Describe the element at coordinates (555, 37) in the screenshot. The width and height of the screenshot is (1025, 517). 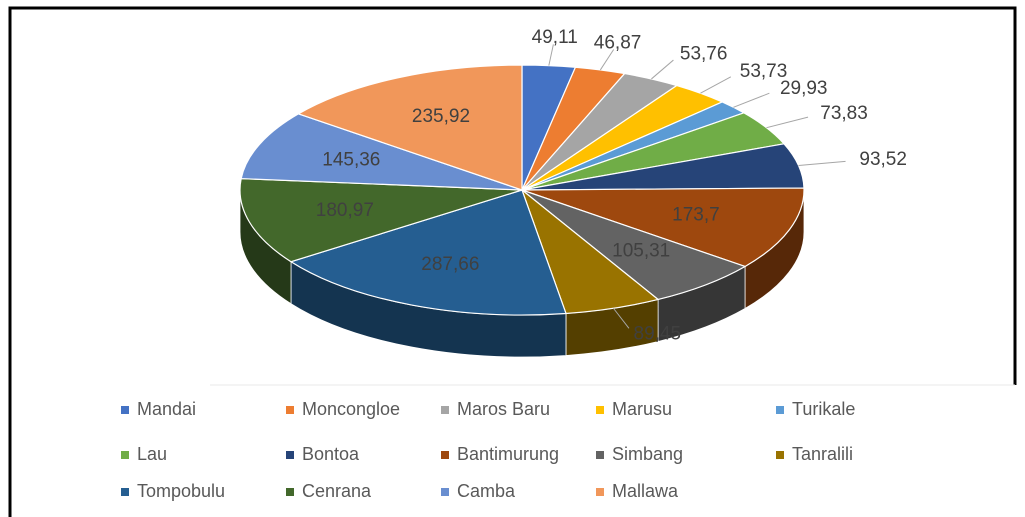
I see `data-label: 49,11` at that location.